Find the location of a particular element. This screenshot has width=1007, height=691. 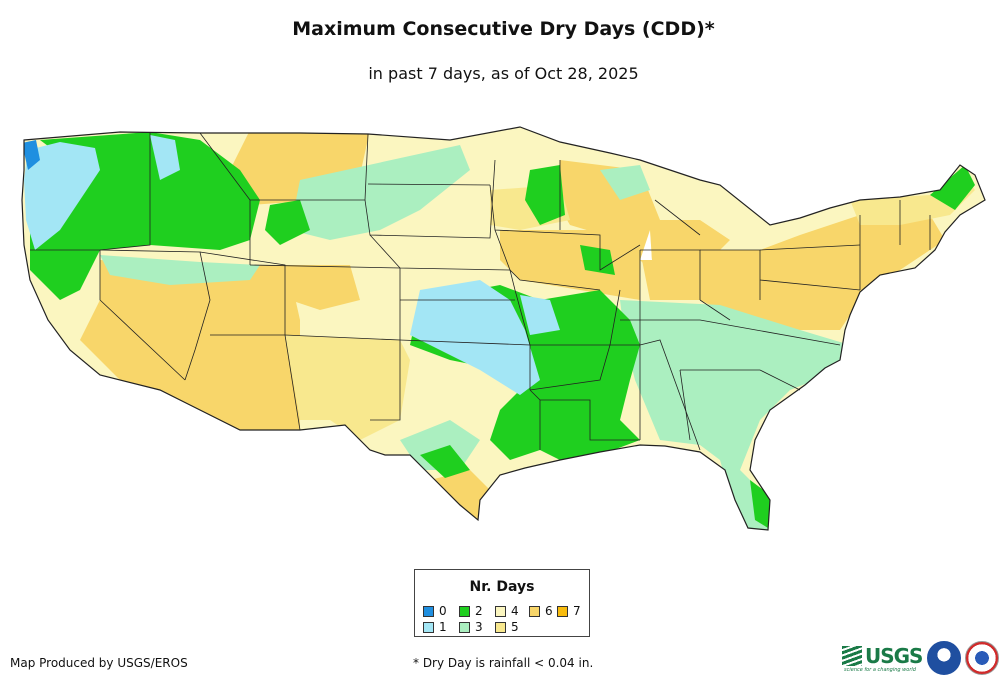

legend-item-1: 1 is located at coordinates (435, 627).